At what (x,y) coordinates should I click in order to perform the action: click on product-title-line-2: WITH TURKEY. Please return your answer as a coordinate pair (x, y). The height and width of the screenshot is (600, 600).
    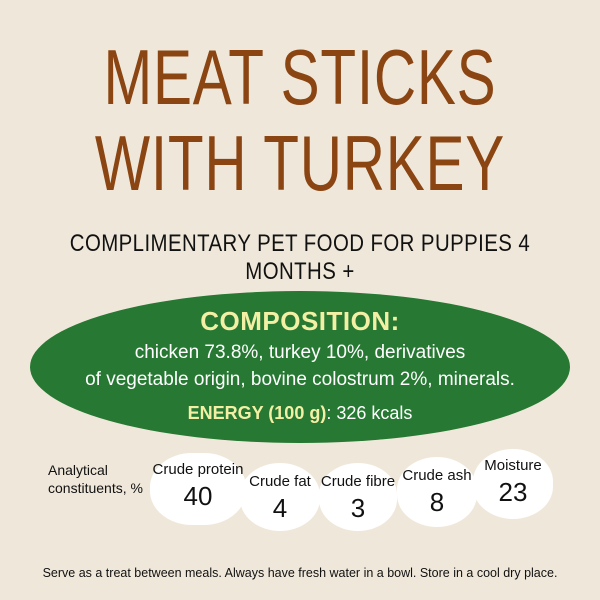
    Looking at the image, I should click on (300, 163).